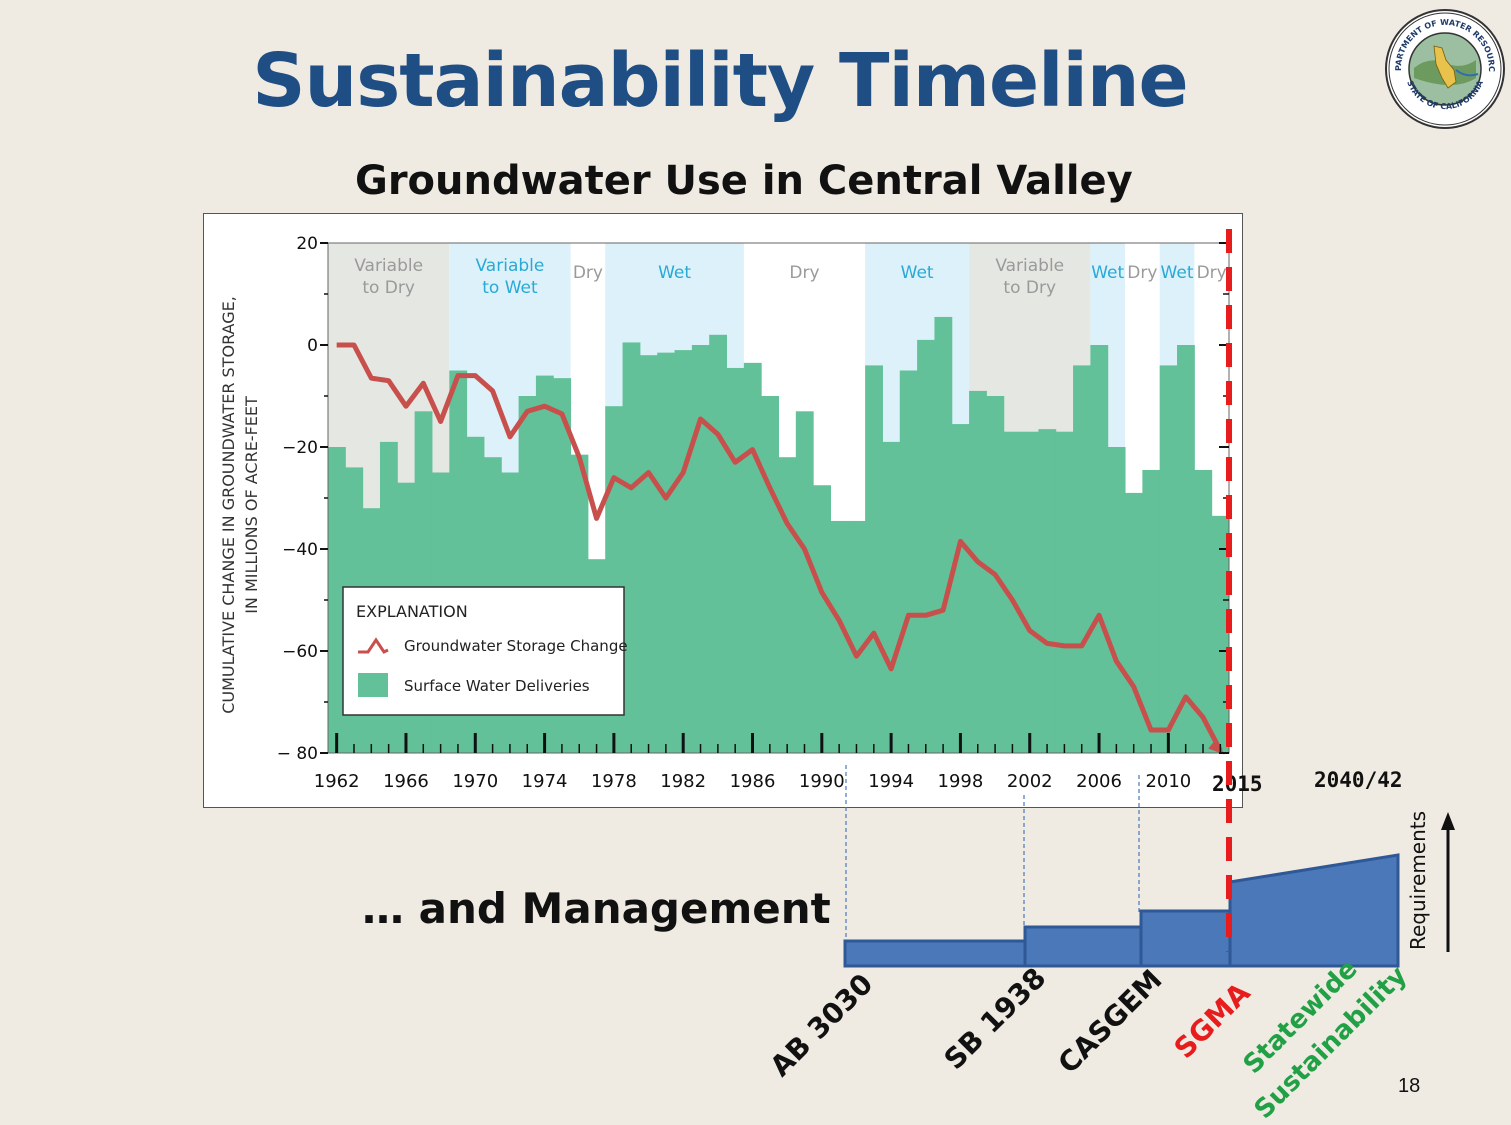  What do you see at coordinates (735, 560) in the screenshot?
I see `bar-1985` at bounding box center [735, 560].